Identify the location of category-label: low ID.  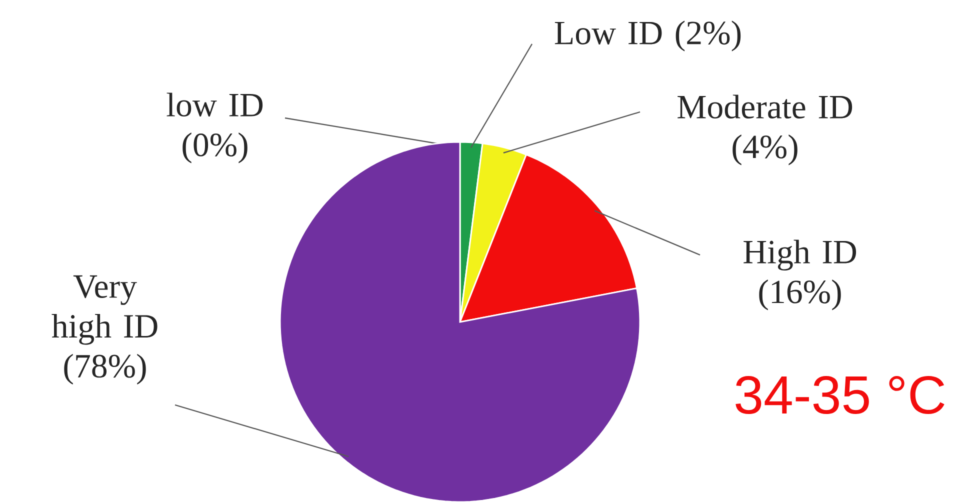
(214, 104).